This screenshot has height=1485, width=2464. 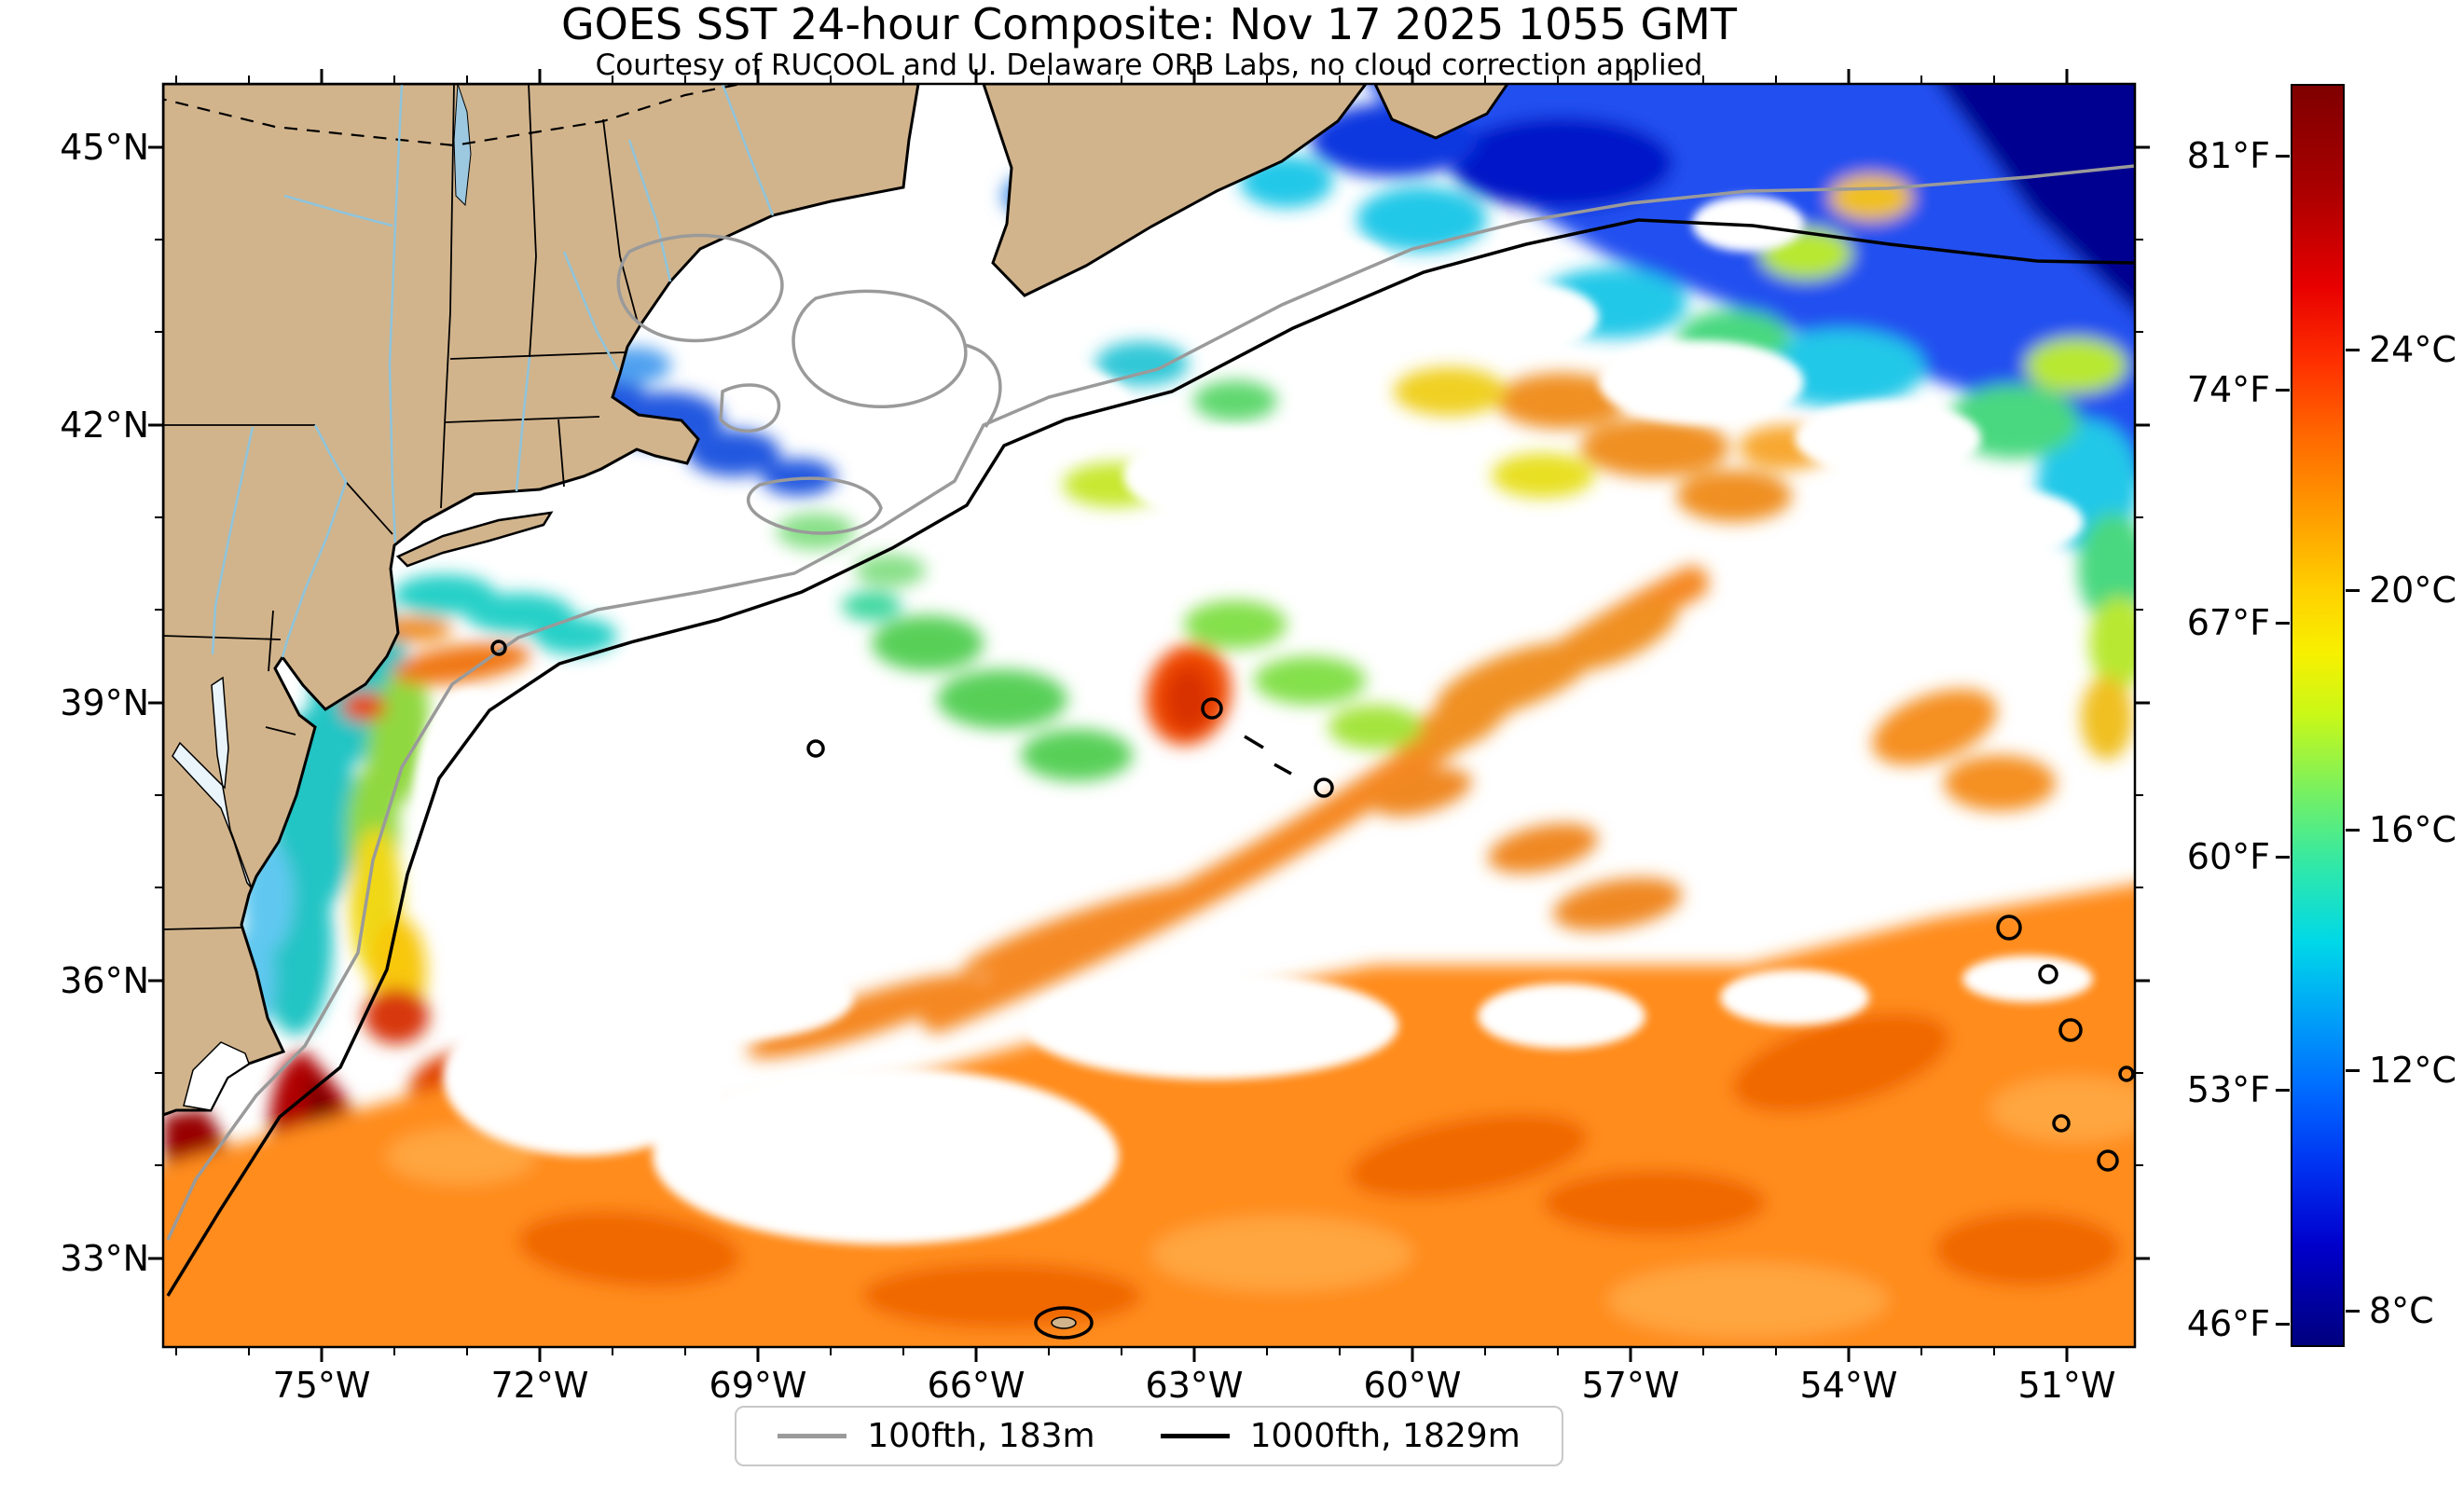 What do you see at coordinates (1175, 190) in the screenshot?
I see `nova-scotia` at bounding box center [1175, 190].